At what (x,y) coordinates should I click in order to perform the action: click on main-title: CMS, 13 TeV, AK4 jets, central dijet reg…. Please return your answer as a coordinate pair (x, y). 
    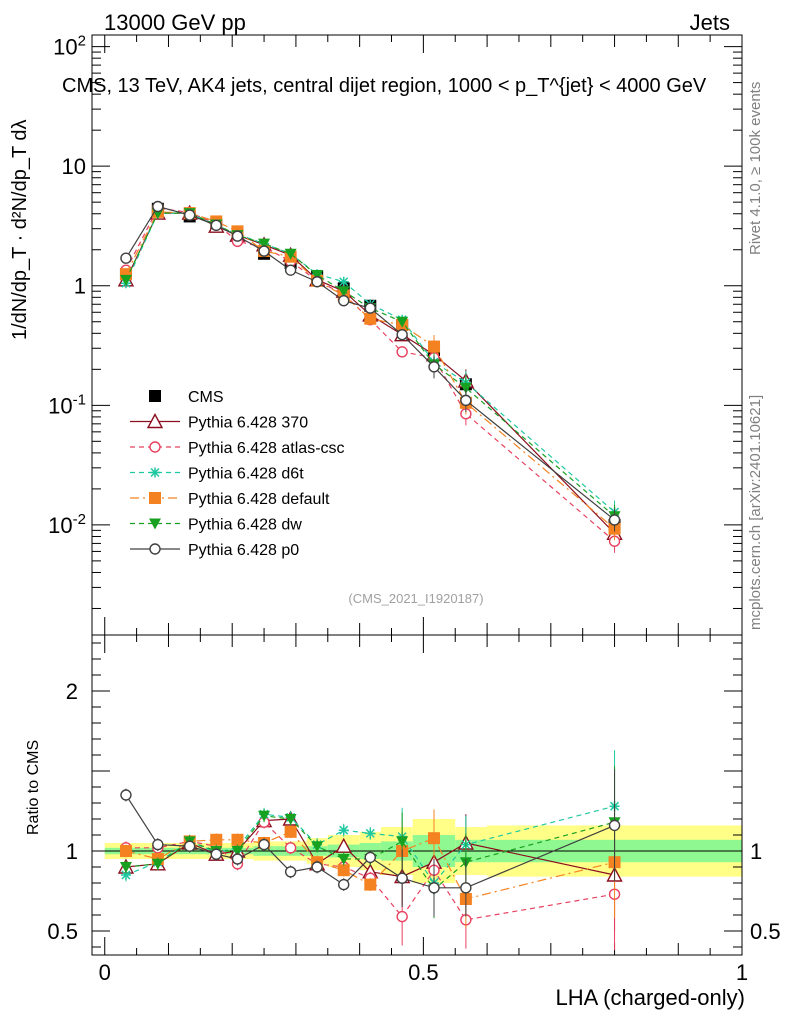
    Looking at the image, I should click on (384, 86).